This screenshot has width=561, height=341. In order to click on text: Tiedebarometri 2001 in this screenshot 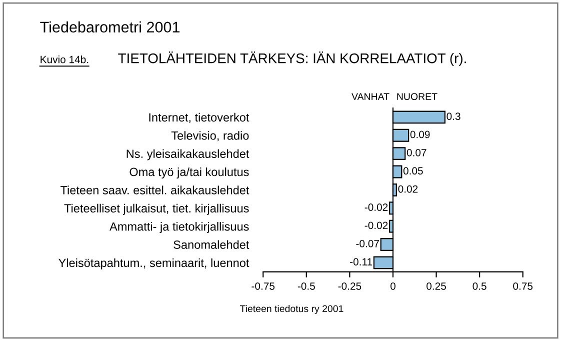, I will do `click(110, 27)`.